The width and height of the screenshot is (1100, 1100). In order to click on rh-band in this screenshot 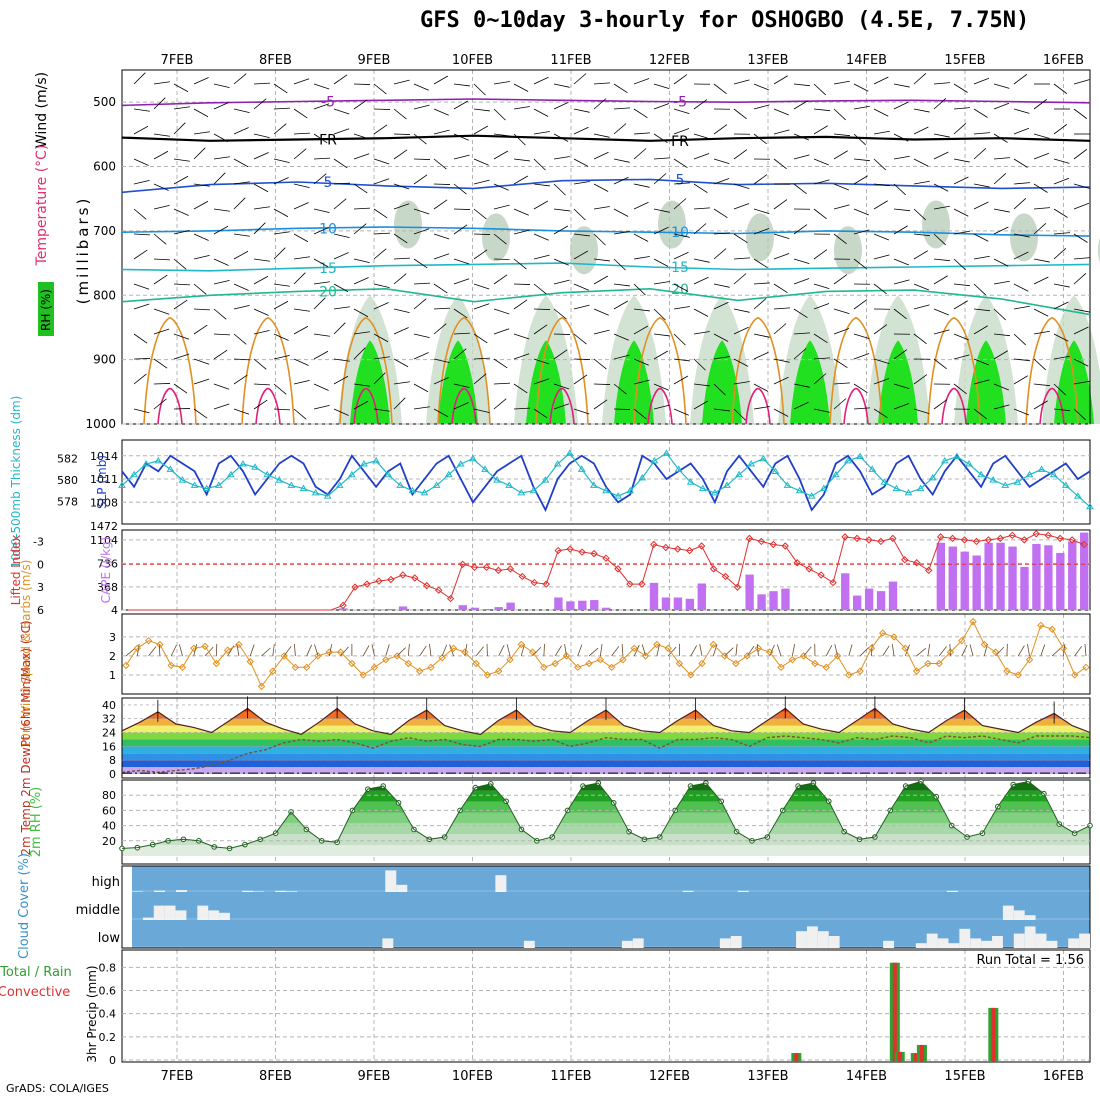, I will do `click(606, 829)`.